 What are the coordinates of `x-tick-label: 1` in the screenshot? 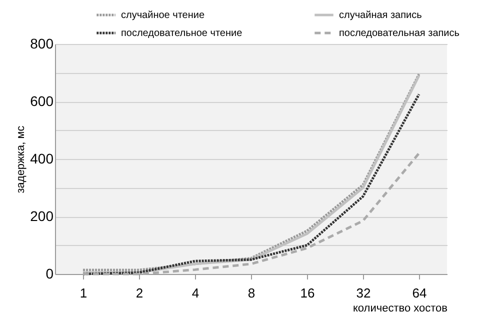 It's located at (84, 293).